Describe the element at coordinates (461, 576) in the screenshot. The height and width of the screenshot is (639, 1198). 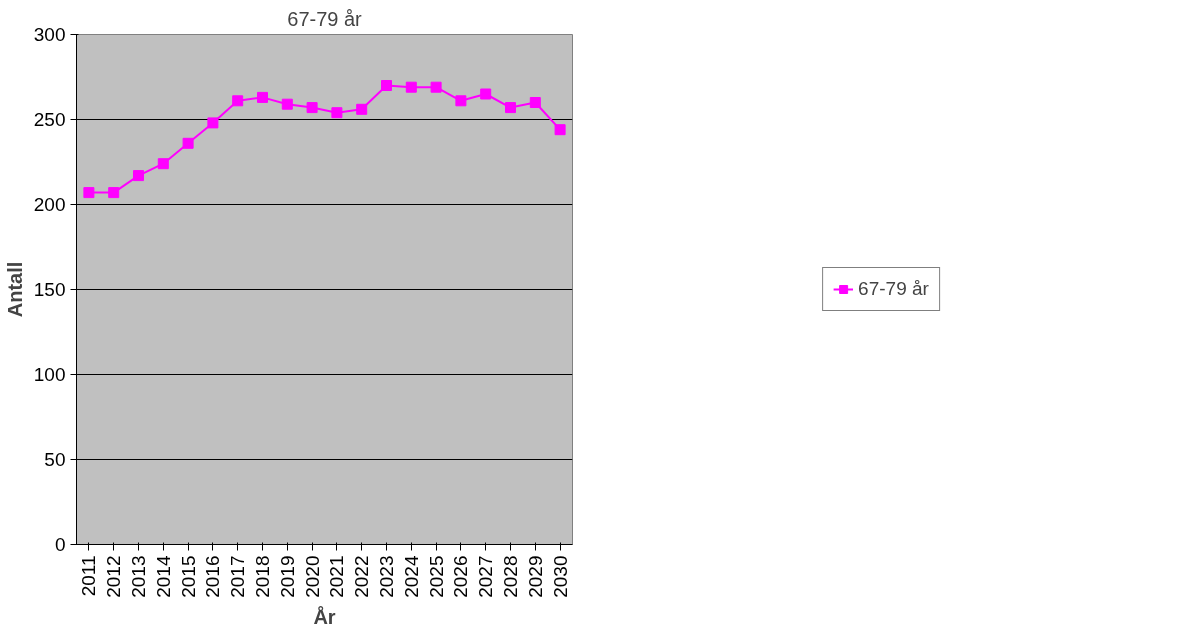
I see `x-tick-label: 2026` at that location.